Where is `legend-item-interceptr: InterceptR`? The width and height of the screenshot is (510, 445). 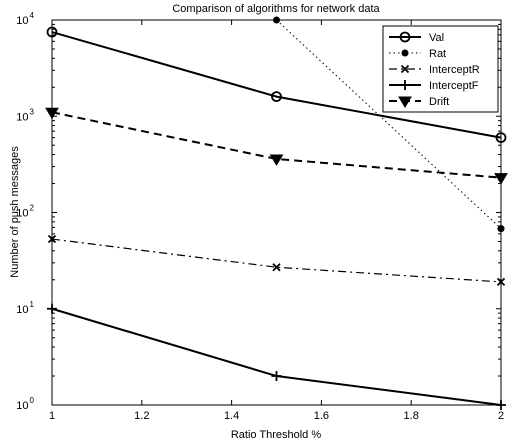 legend-item-interceptr: InterceptR is located at coordinates (434, 70).